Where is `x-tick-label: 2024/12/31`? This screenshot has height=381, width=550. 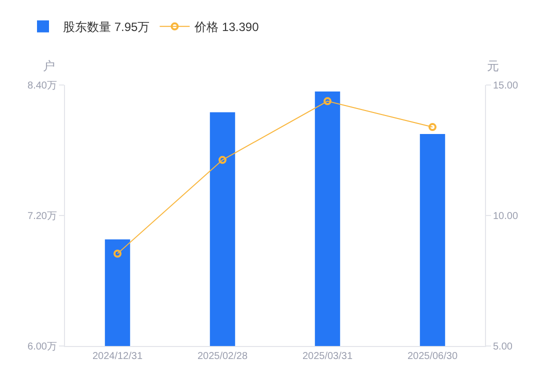
x-tick-label: 2024/12/31 is located at coordinates (117, 356).